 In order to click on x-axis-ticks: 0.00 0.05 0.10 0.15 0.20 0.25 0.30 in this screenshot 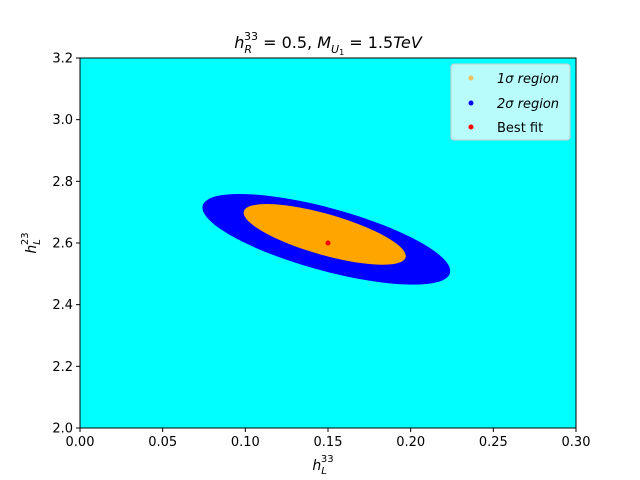, I will do `click(328, 439)`.